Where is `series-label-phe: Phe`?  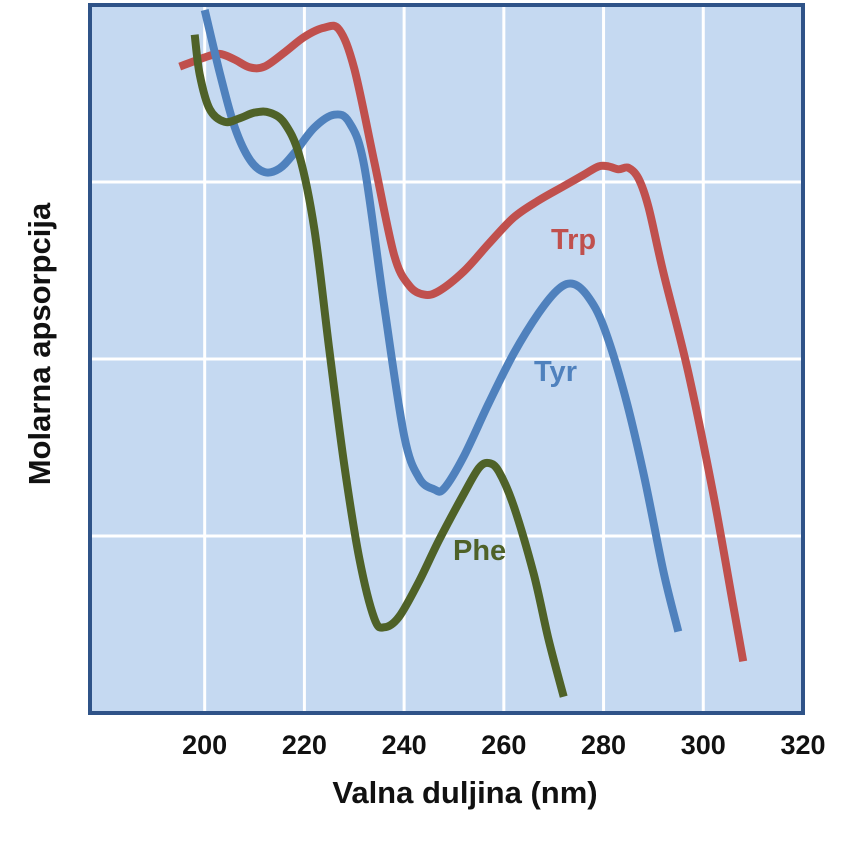
series-label-phe: Phe is located at coordinates (479, 551).